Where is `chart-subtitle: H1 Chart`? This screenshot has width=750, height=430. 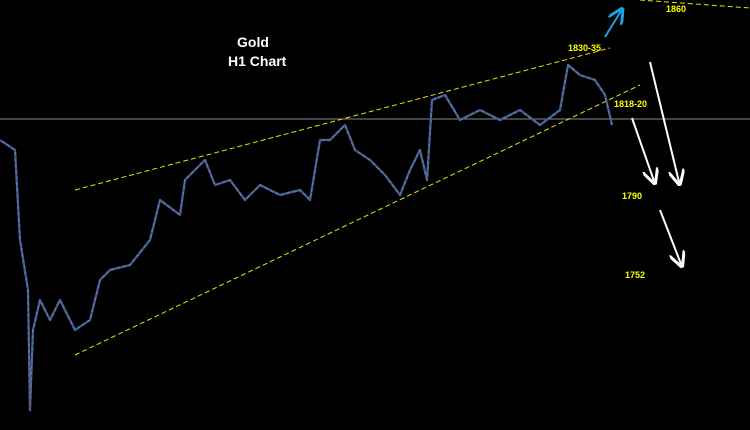 chart-subtitle: H1 Chart is located at coordinates (257, 61).